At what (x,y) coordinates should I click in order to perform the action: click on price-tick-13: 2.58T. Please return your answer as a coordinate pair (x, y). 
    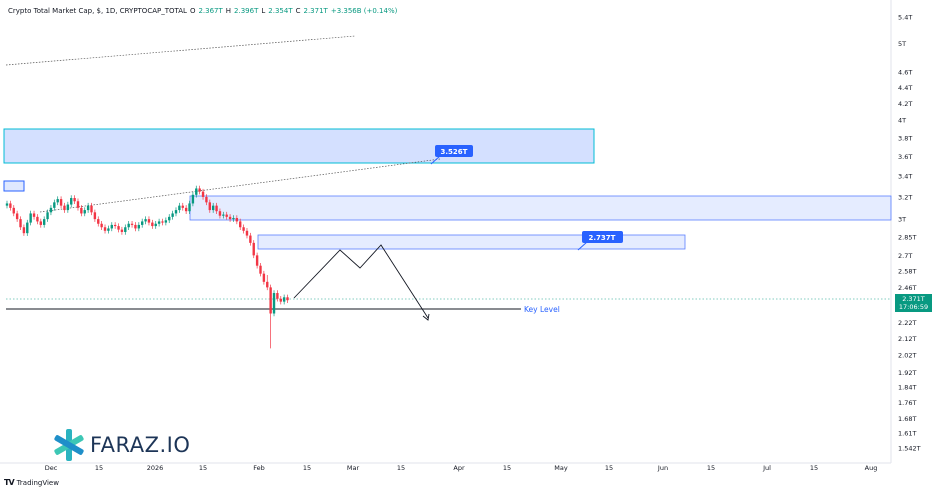
    Looking at the image, I should click on (907, 271).